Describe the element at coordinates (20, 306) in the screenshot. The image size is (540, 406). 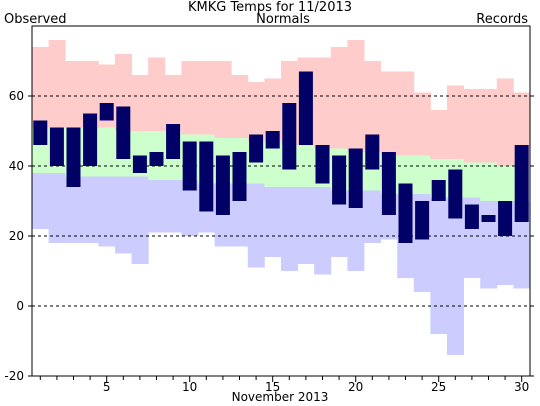
I see `y-tick-label: 0` at that location.